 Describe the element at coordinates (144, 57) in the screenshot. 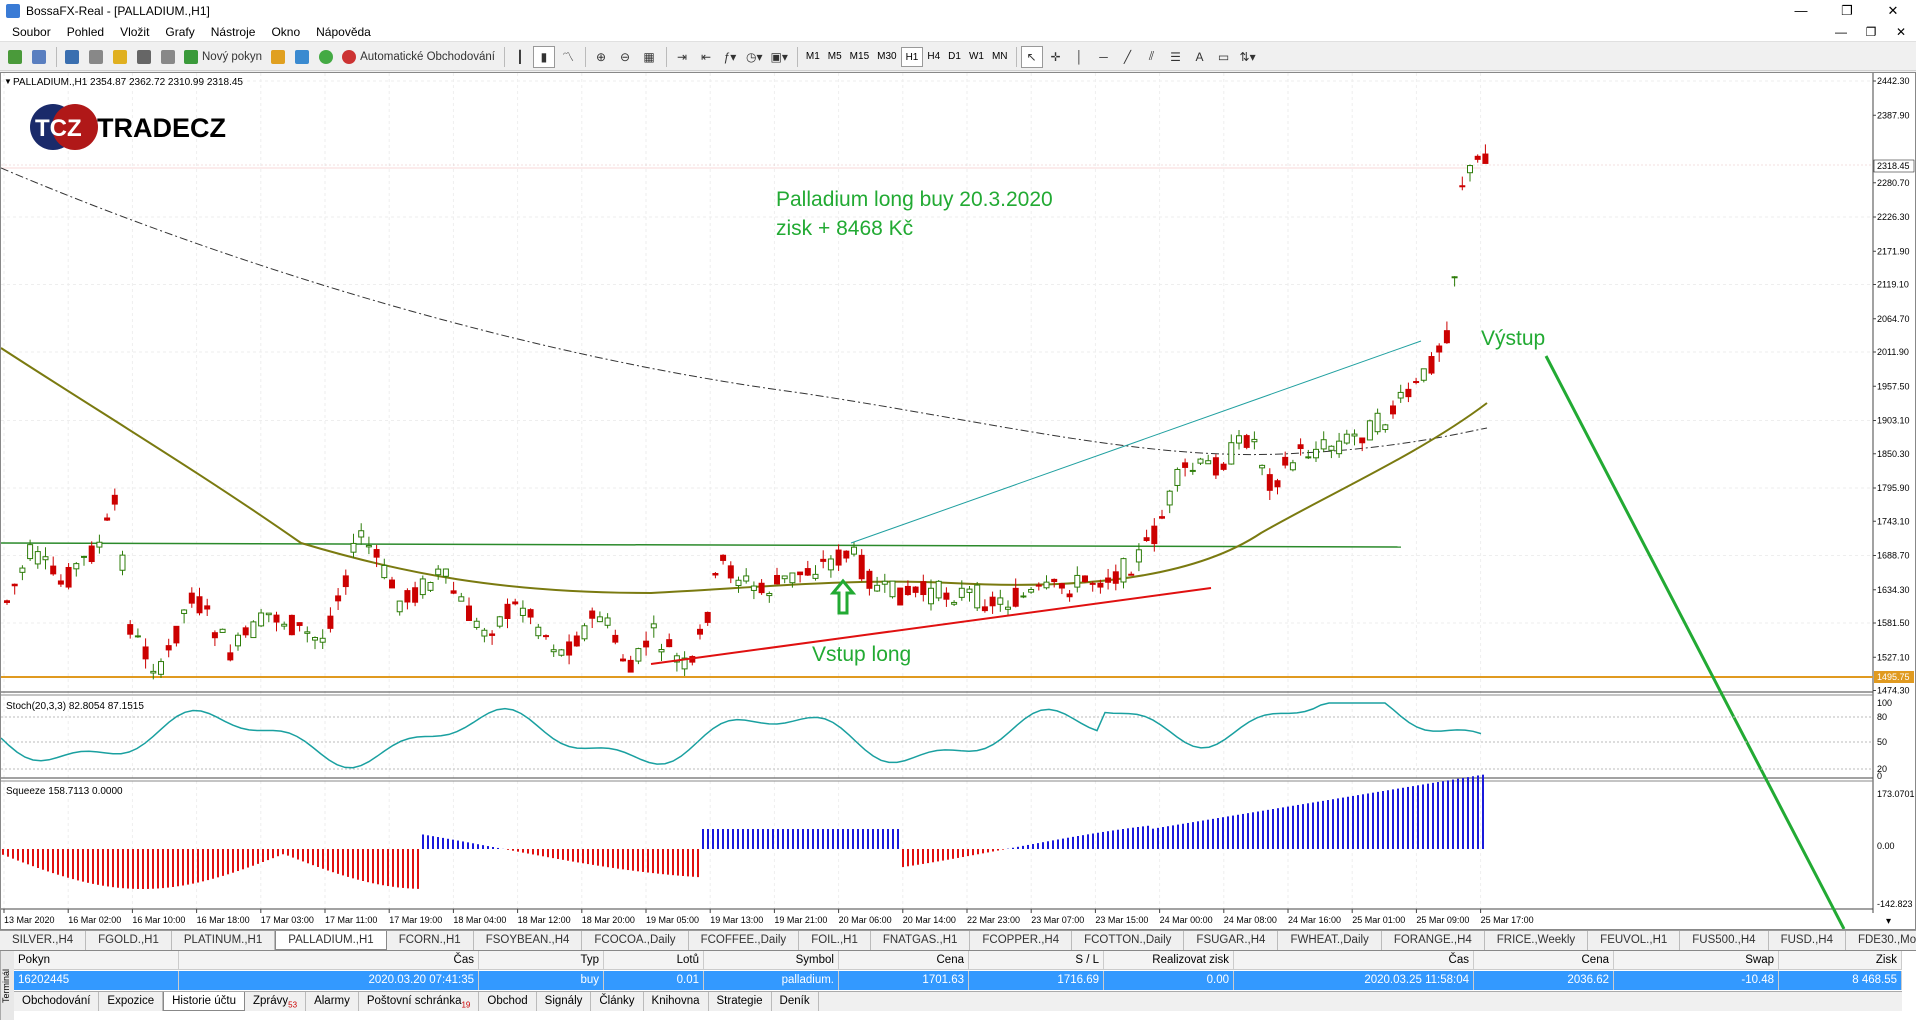

I see `terminal-icon` at that location.